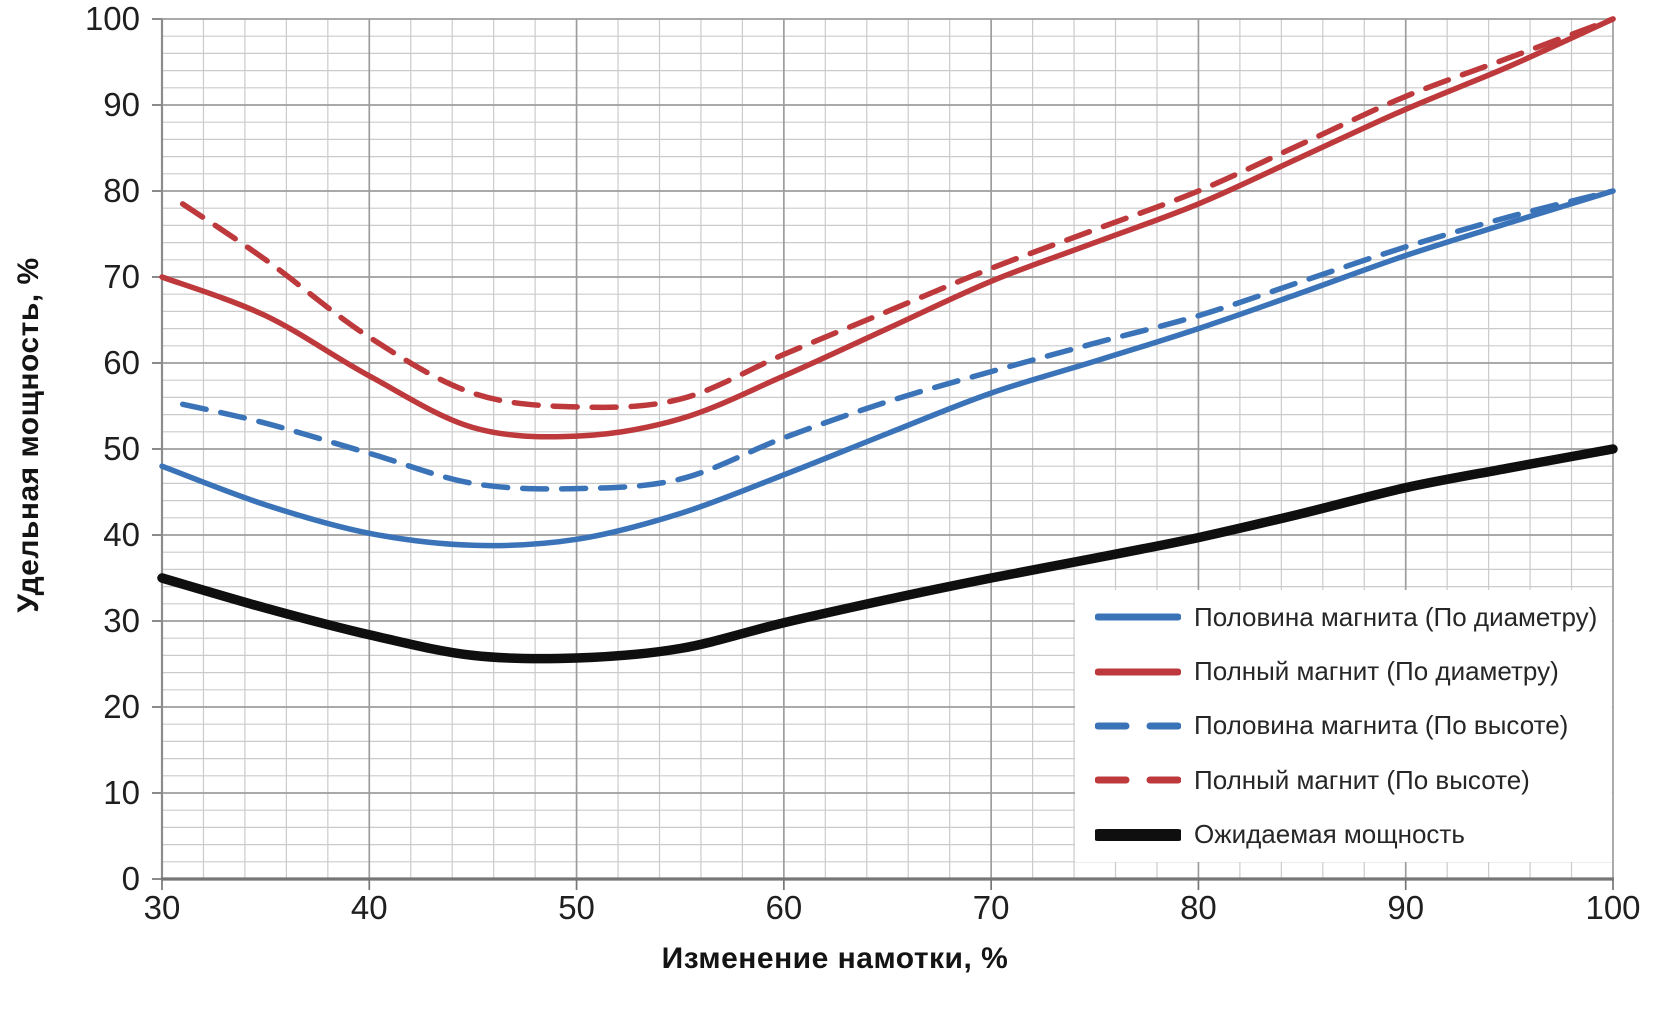 The image size is (1654, 1018). What do you see at coordinates (121, 190) in the screenshot?
I see `y-tick-label: 80` at bounding box center [121, 190].